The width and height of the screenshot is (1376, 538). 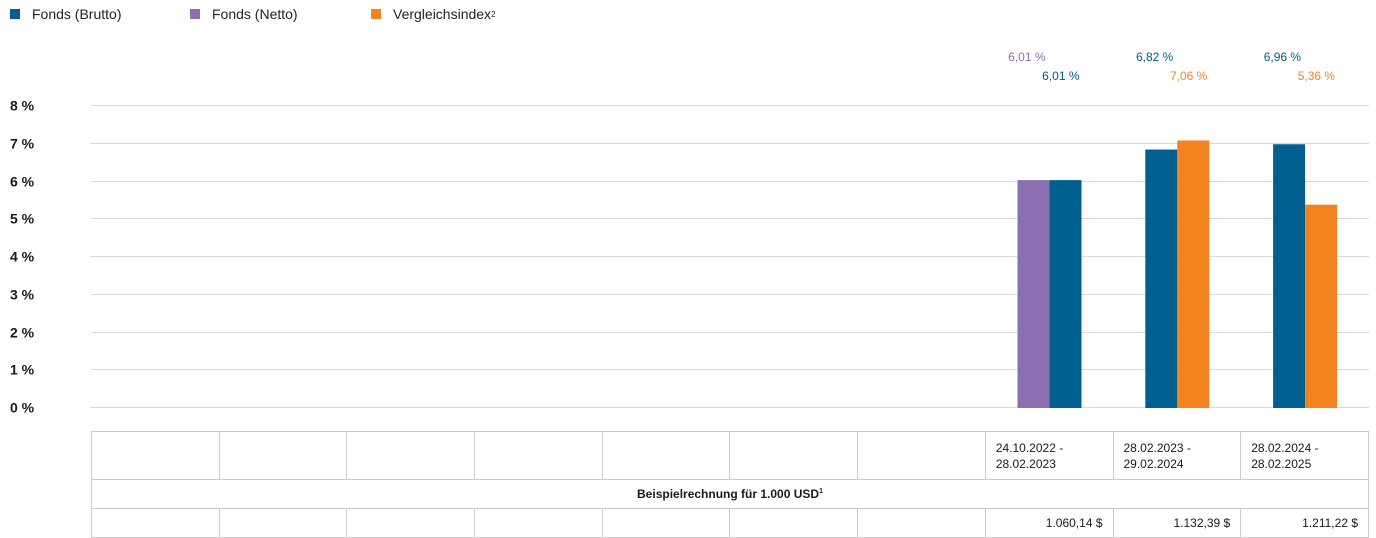 What do you see at coordinates (1304, 455) in the screenshot?
I see `period-cell: 28.02.2024 - 28.02.2025` at bounding box center [1304, 455].